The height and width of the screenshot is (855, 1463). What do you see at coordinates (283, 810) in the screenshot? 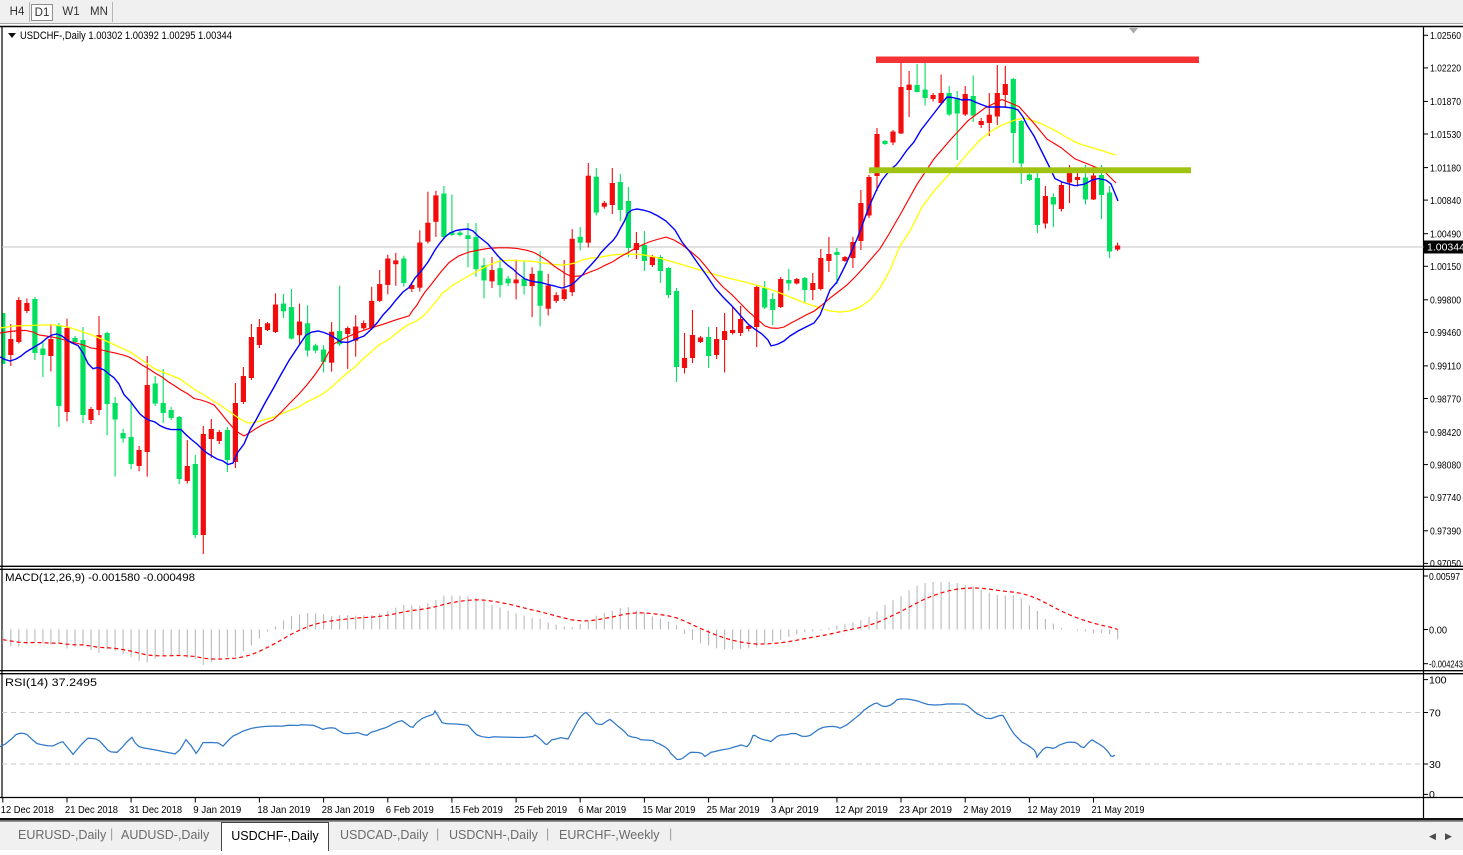
I see `svg-text: 18 Jan 2019` at bounding box center [283, 810].